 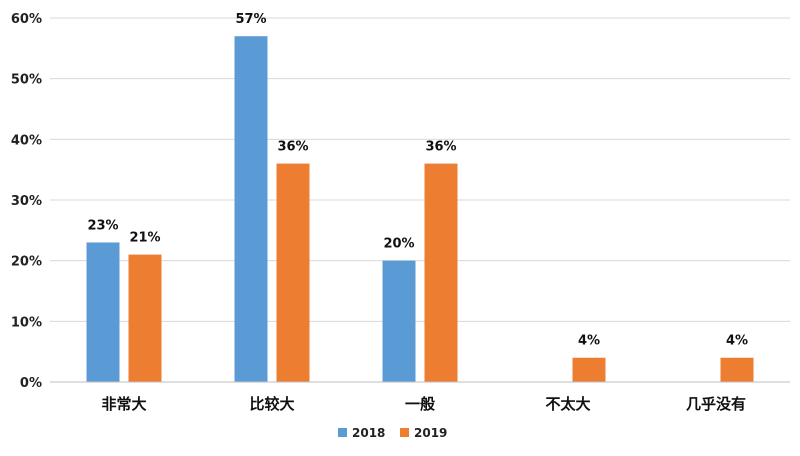 I want to click on x-tick-label: 不太大, so click(x=567, y=404).